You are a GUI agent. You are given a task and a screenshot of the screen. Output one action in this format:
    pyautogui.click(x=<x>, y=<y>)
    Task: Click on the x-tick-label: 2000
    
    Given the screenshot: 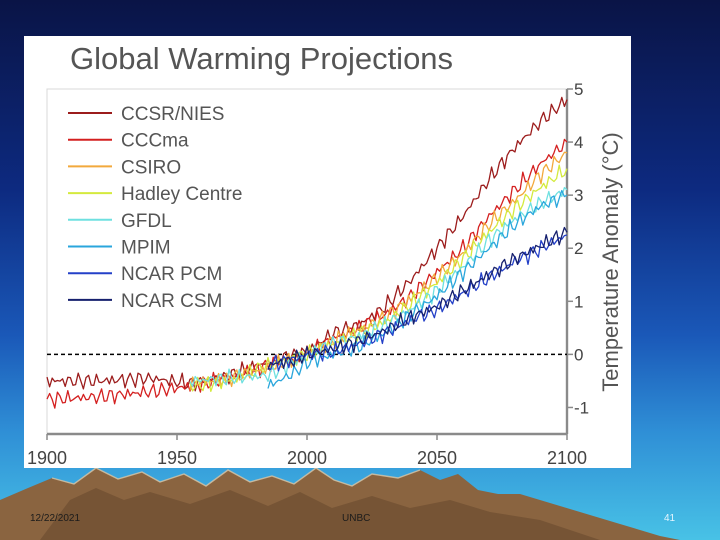 What is the action you would take?
    pyautogui.click(x=307, y=458)
    